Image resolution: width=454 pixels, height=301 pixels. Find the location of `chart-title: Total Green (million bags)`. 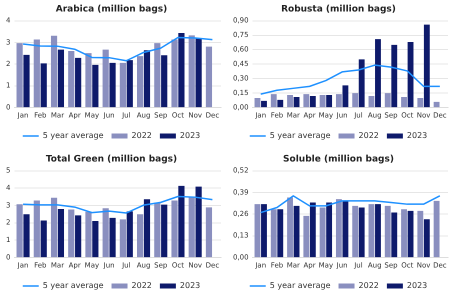

chart-title: Total Green (million bags) is located at coordinates (112, 159).